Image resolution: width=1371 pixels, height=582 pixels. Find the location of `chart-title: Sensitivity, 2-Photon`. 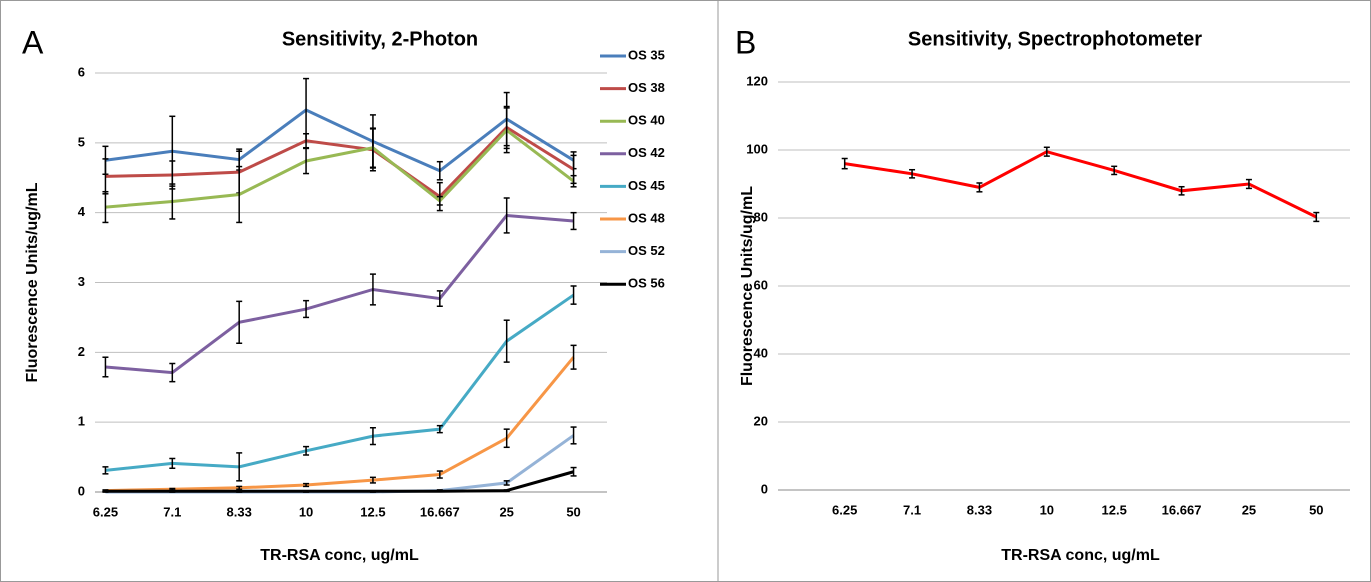

chart-title: Sensitivity, 2-Photon is located at coordinates (380, 39).